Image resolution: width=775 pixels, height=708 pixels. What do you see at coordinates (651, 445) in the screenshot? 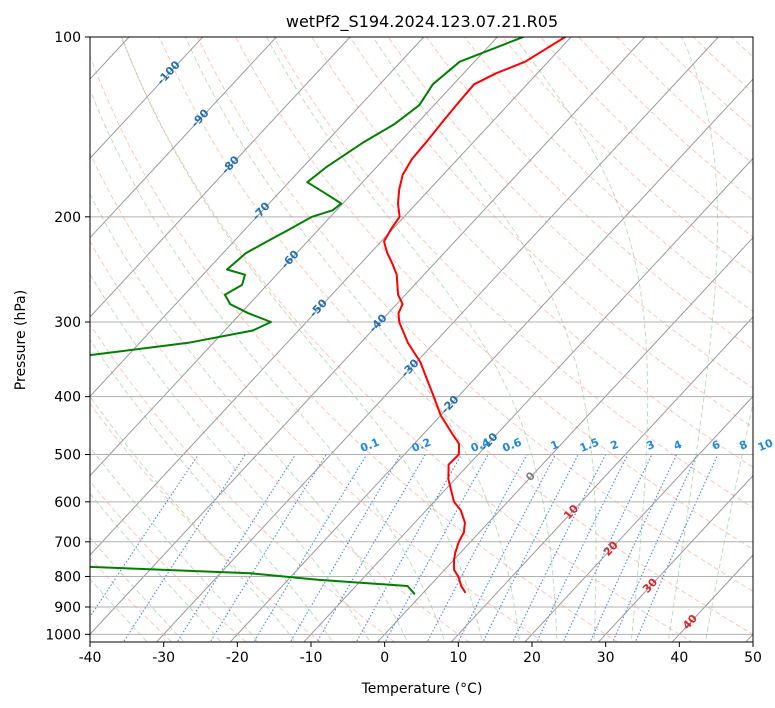
I see `mixing-ratio-label: 3` at bounding box center [651, 445].